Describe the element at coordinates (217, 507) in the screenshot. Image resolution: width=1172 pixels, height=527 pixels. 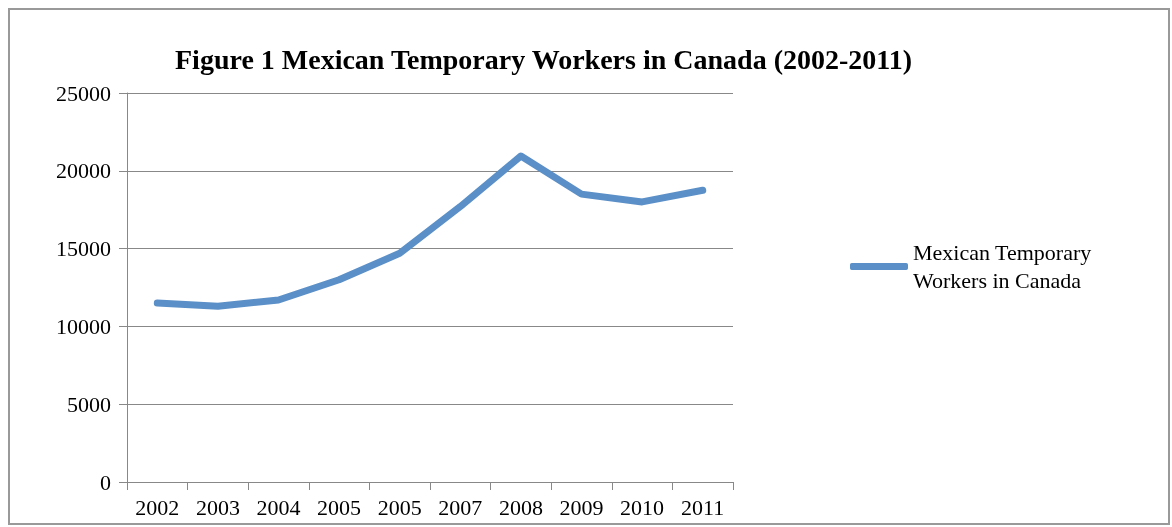
I see `x-tick-label: 2003` at that location.